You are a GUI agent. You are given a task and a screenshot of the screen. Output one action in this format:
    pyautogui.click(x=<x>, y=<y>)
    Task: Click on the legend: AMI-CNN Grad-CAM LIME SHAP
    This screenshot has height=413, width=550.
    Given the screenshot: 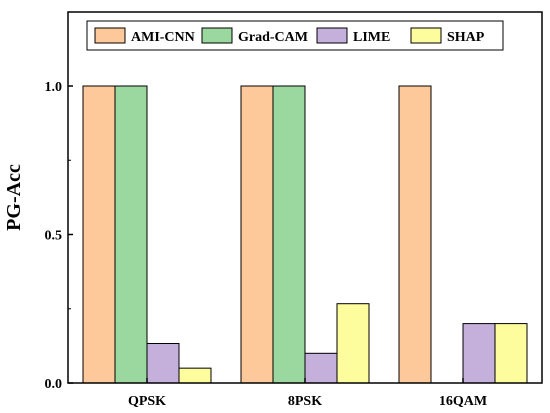 What is the action you would take?
    pyautogui.click(x=295, y=35)
    